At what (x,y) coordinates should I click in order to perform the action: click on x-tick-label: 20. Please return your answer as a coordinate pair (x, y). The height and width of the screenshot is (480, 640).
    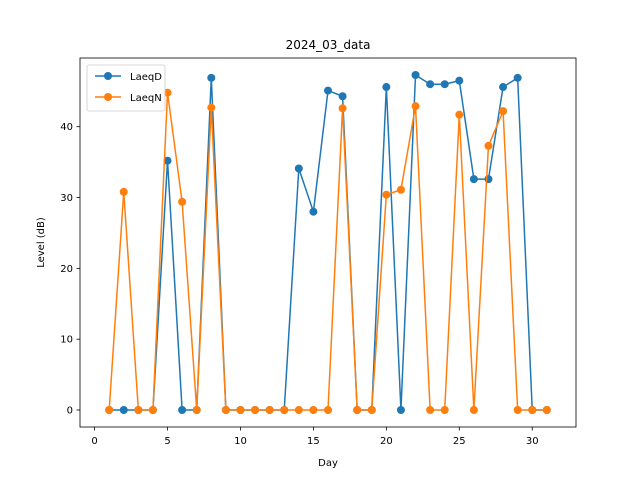
    Looking at the image, I should click on (386, 441).